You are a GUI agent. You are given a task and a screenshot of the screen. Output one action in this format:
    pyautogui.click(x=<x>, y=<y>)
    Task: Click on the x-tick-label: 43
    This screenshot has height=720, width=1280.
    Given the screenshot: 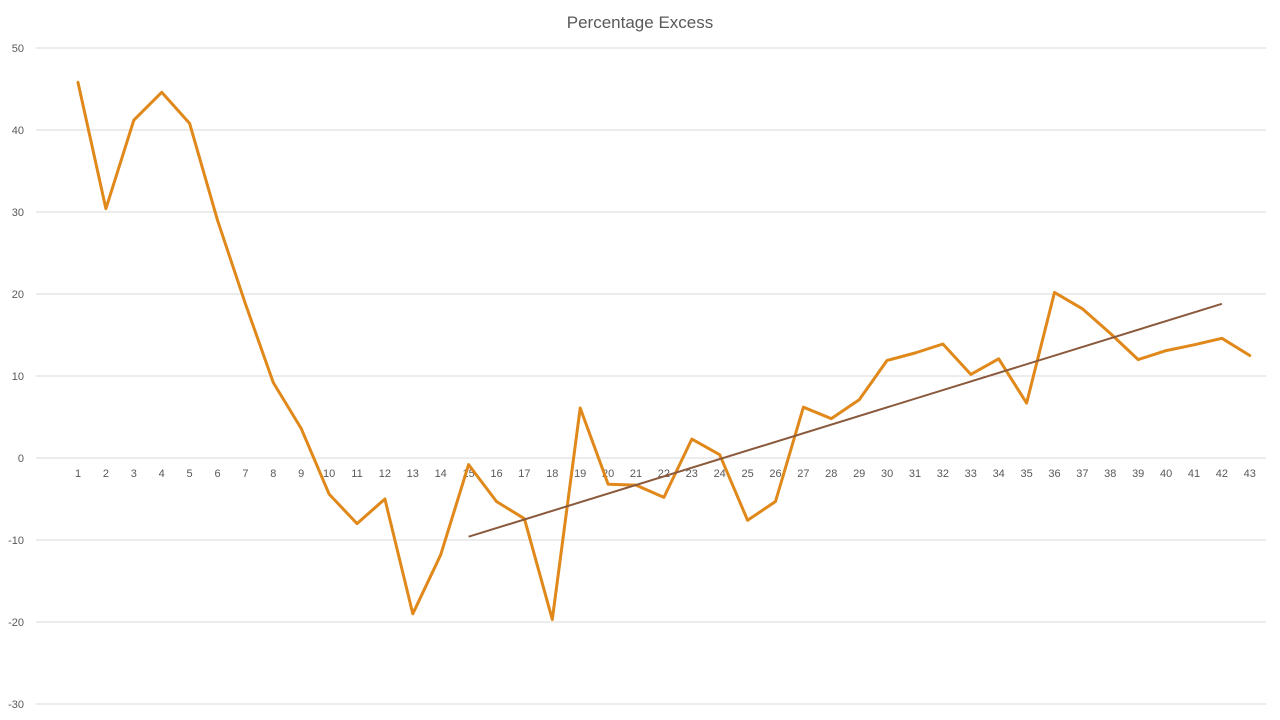 What is the action you would take?
    pyautogui.click(x=1250, y=474)
    